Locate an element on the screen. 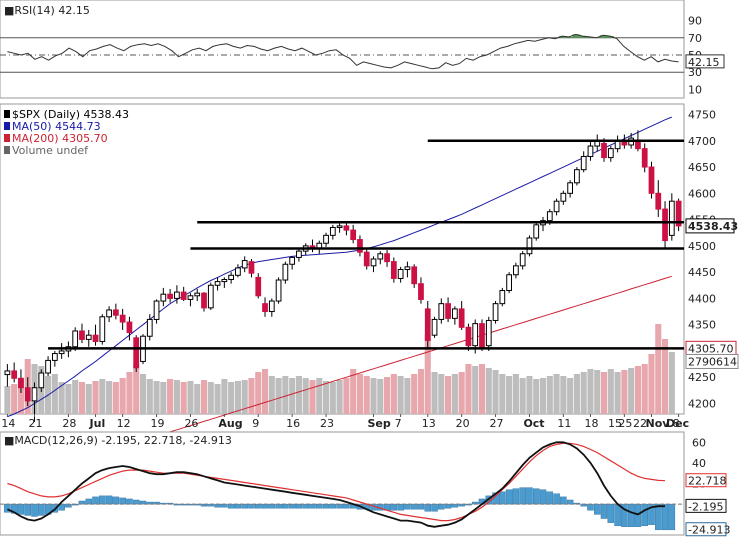  rsi-tick: 10 is located at coordinates (695, 89).